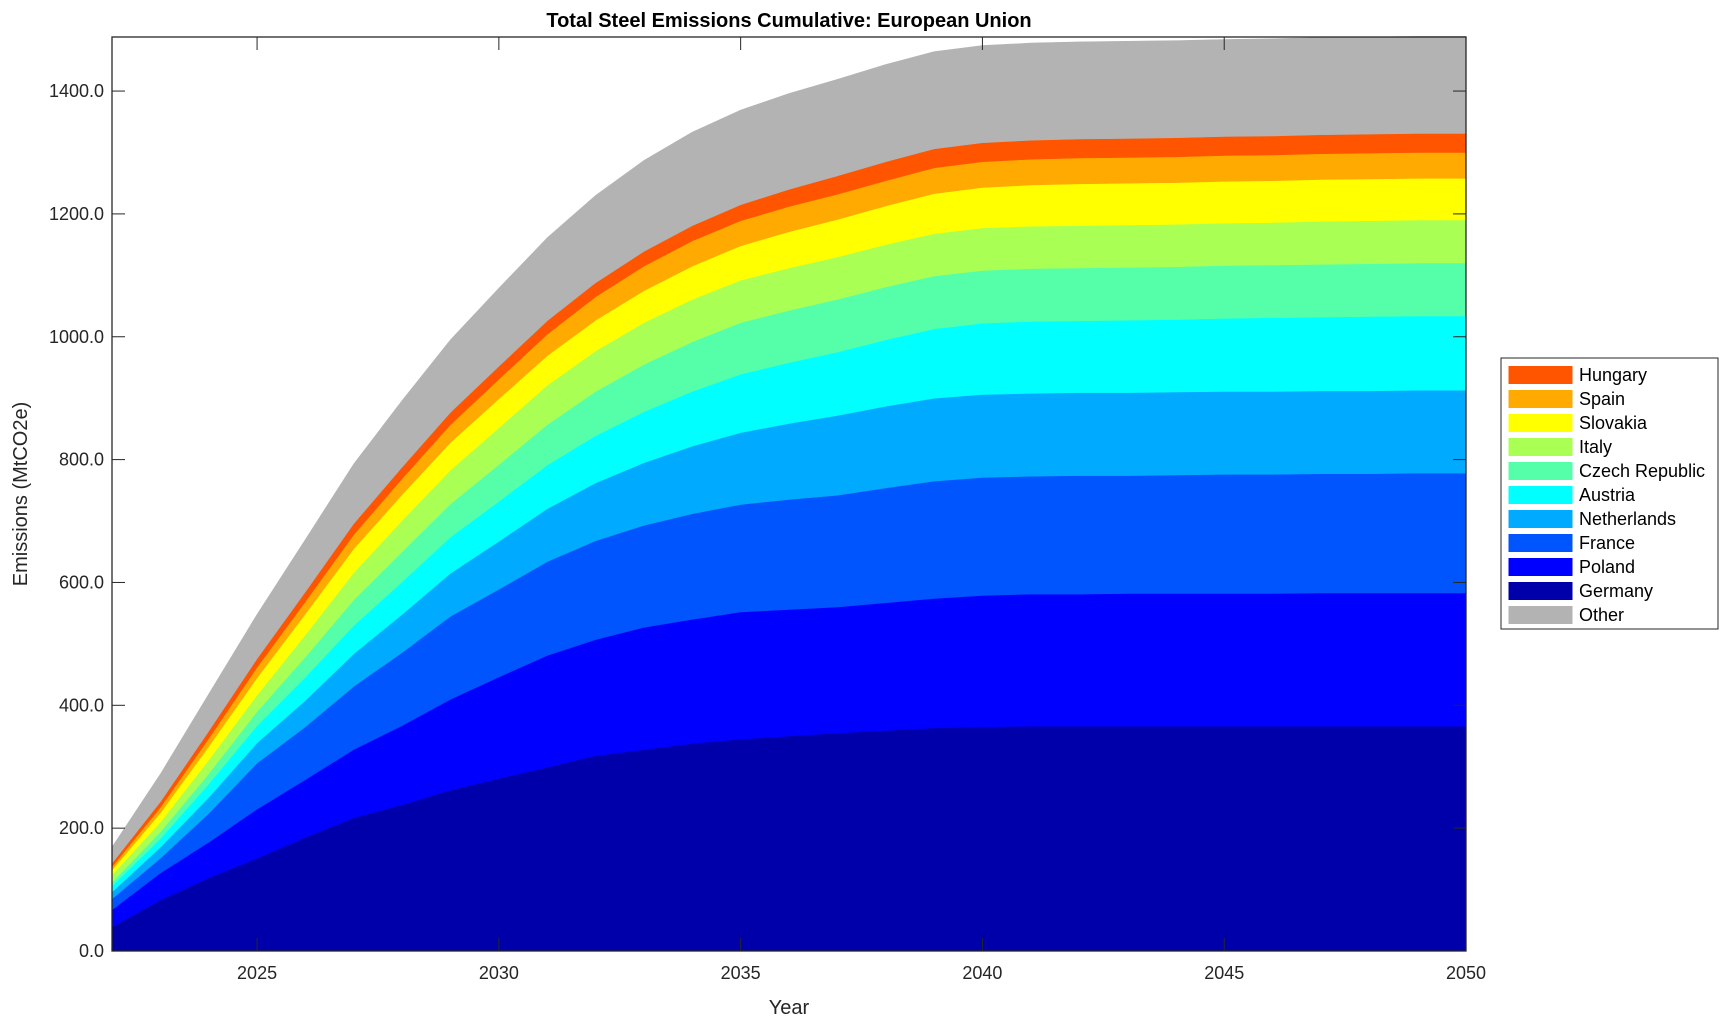  What do you see at coordinates (982, 973) in the screenshot?
I see `x-tick-label: 2040` at bounding box center [982, 973].